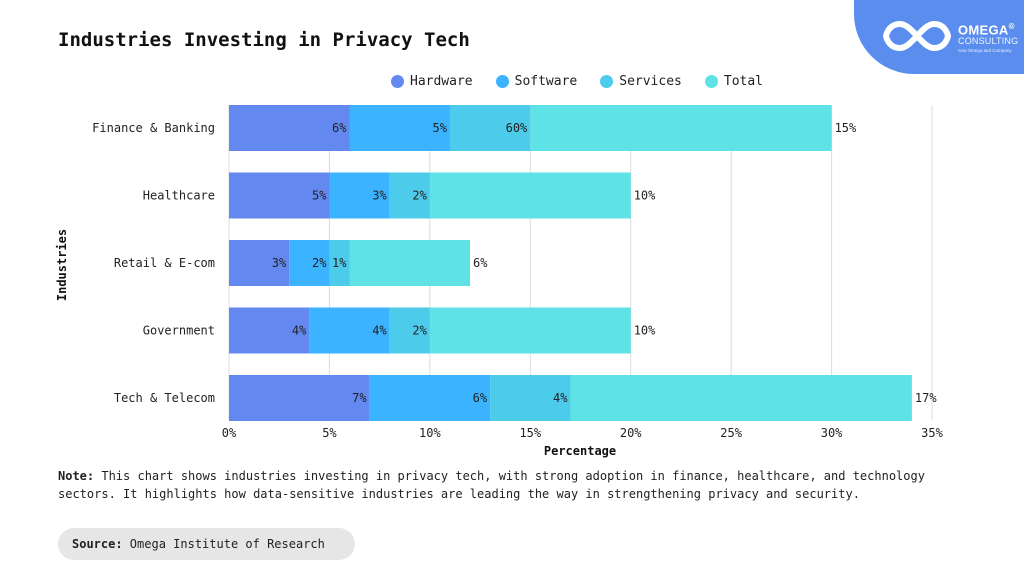 Image resolution: width=1024 pixels, height=576 pixels. I want to click on logo-tagline: now Omega and Company, so click(985, 51).